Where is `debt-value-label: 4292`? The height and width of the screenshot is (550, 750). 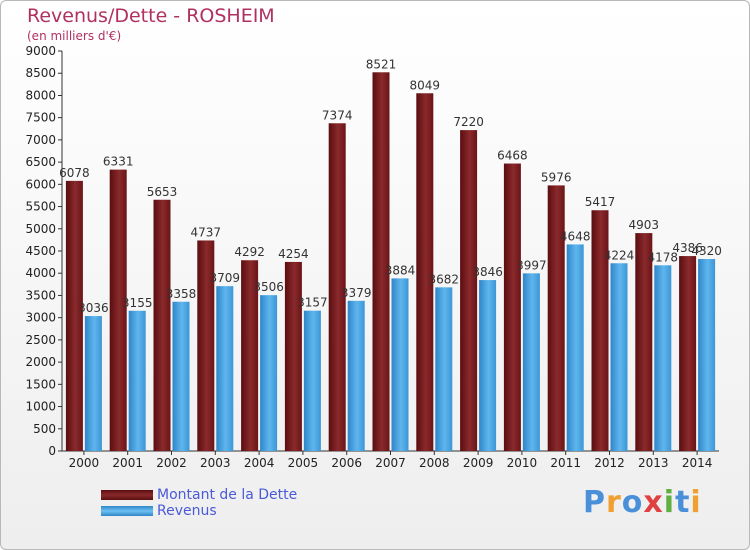 debt-value-label: 4292 is located at coordinates (249, 252).